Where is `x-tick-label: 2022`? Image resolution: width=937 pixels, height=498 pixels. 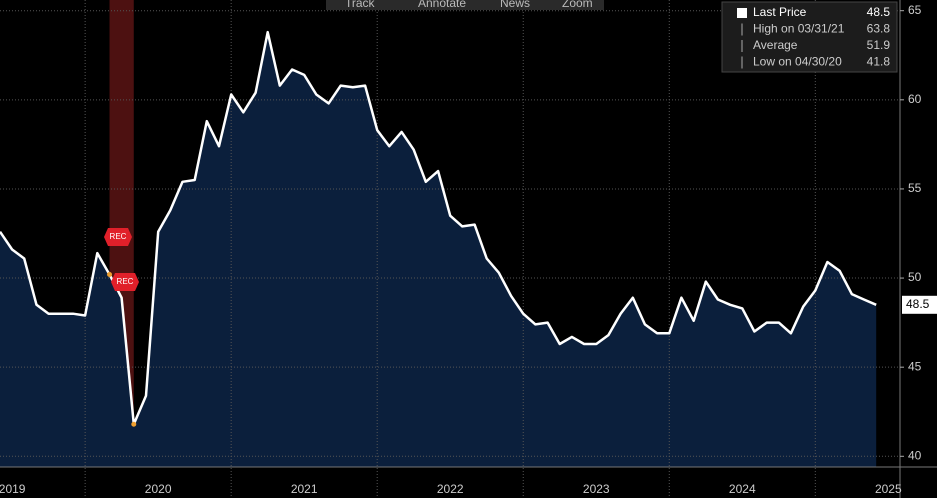
x-tick-label: 2022 is located at coordinates (450, 489).